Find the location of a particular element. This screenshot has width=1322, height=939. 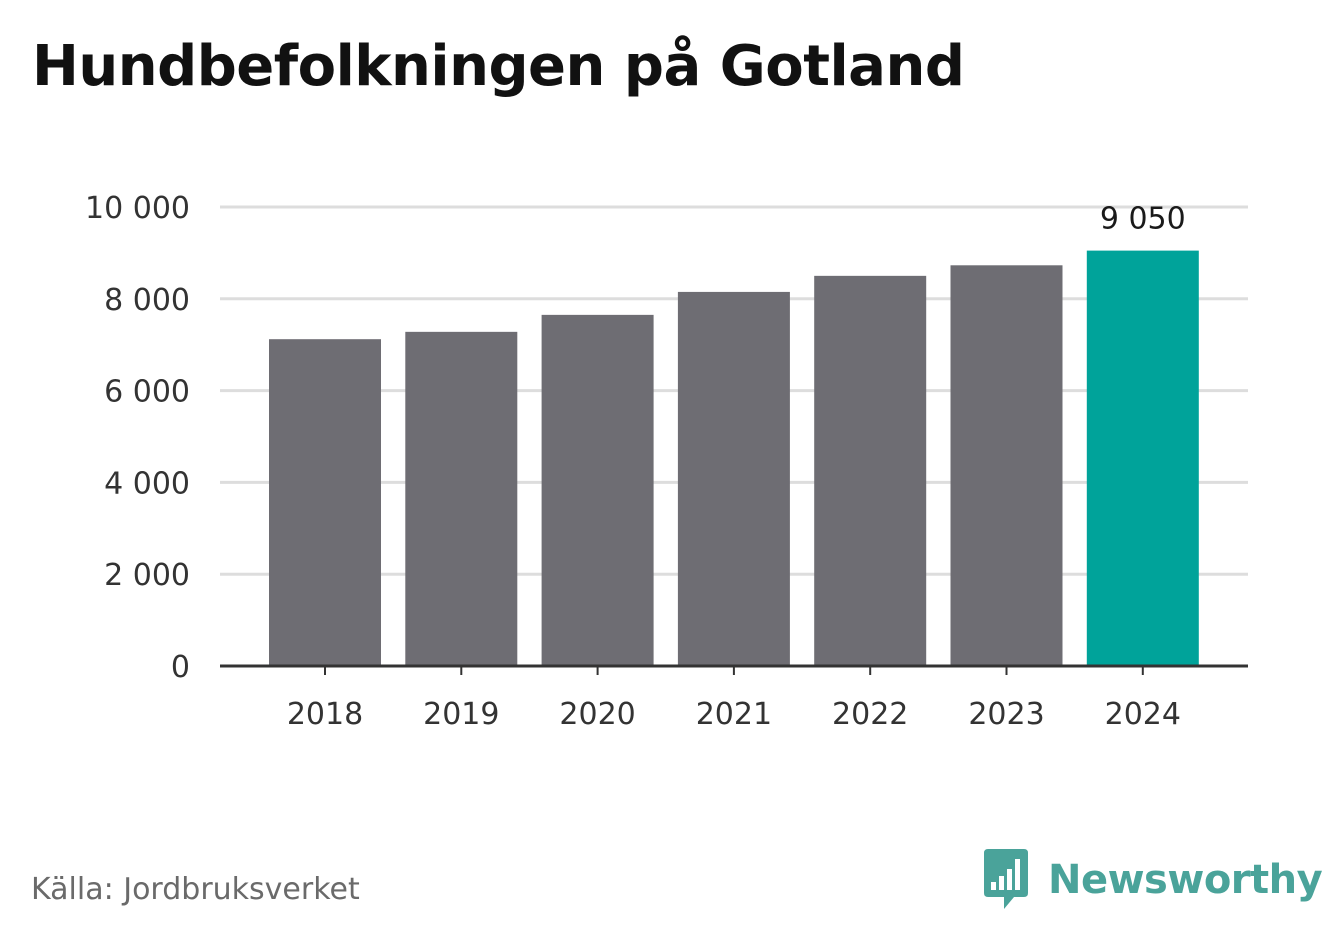

x-tick-label: 2023 is located at coordinates (1006, 714).